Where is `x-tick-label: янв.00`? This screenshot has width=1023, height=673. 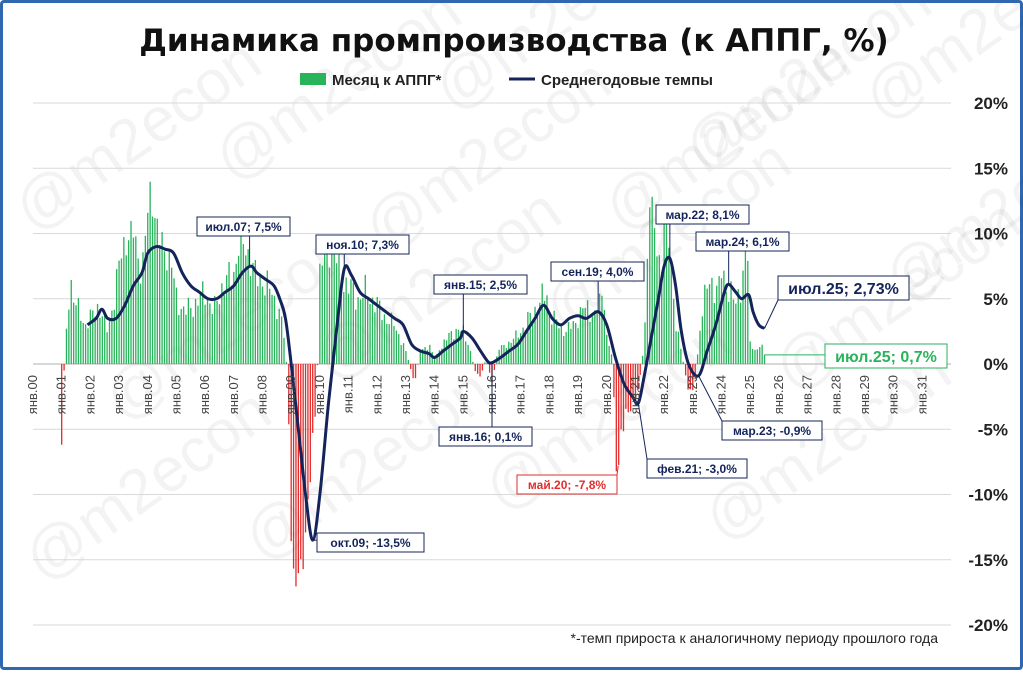
x-tick-label: янв.00 is located at coordinates (32, 394).